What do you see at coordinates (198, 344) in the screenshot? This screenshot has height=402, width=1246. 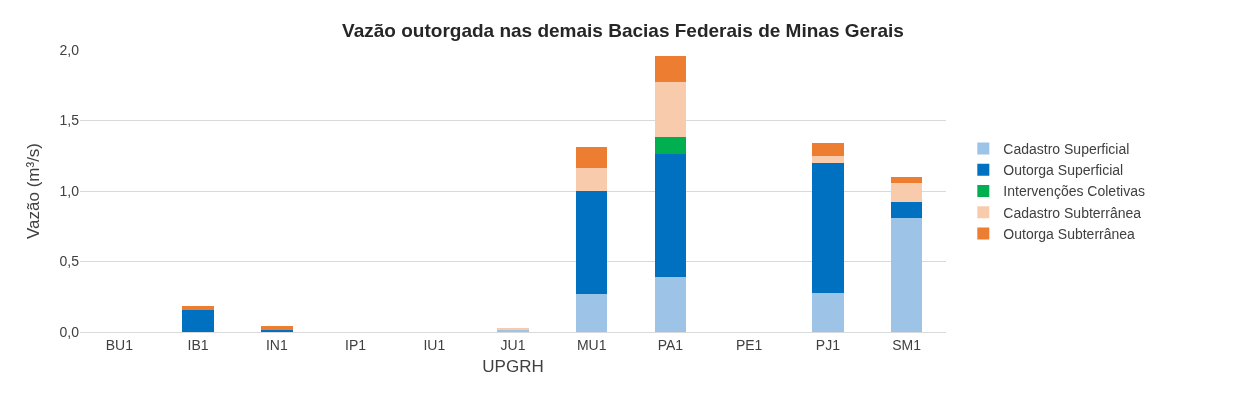 I see `x-tick-label: IB1` at bounding box center [198, 344].